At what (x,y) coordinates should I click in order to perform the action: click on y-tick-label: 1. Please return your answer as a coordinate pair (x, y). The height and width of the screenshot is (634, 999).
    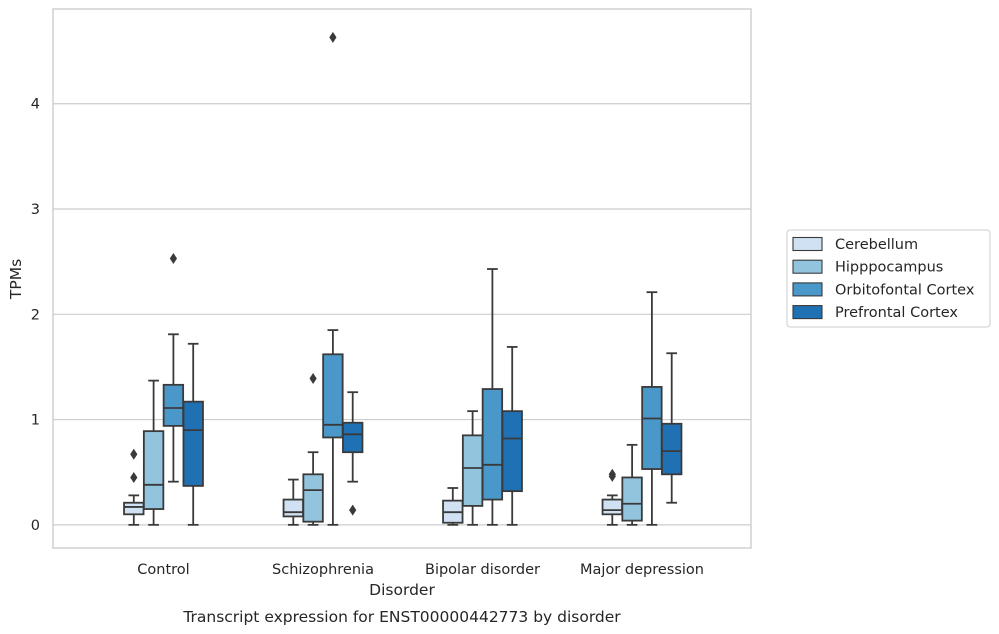
    Looking at the image, I should click on (35, 421).